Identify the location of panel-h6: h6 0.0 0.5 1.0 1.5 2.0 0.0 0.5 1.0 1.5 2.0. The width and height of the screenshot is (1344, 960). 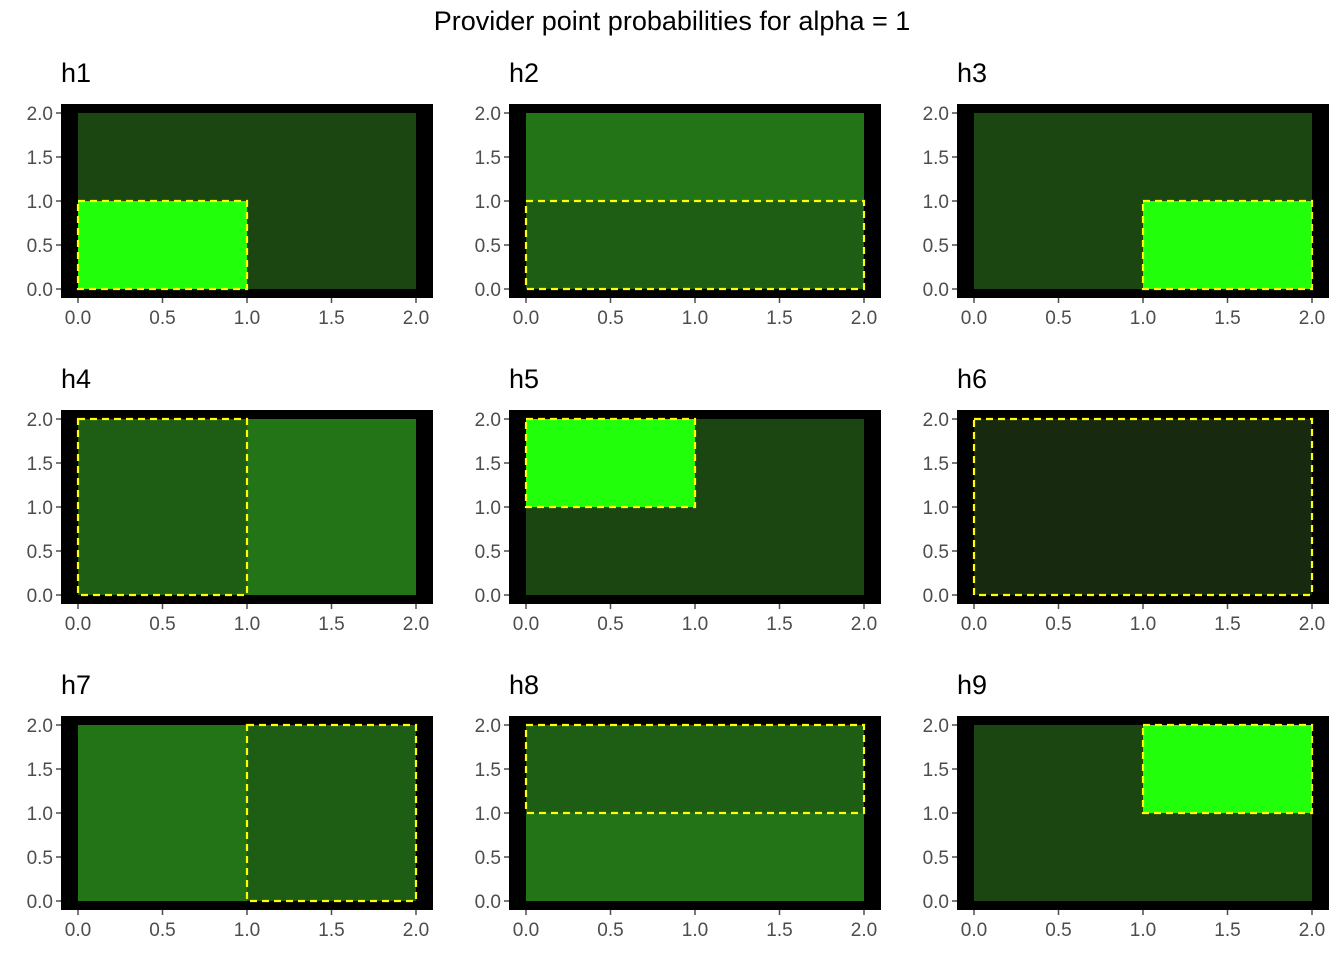
(1126, 499).